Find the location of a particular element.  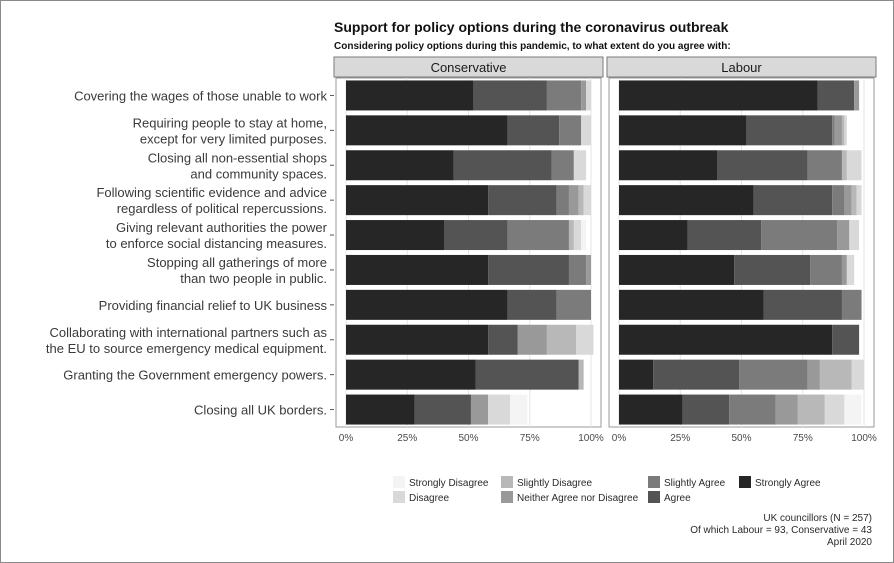

legend-swatch-slightly-disagree is located at coordinates (507, 482).